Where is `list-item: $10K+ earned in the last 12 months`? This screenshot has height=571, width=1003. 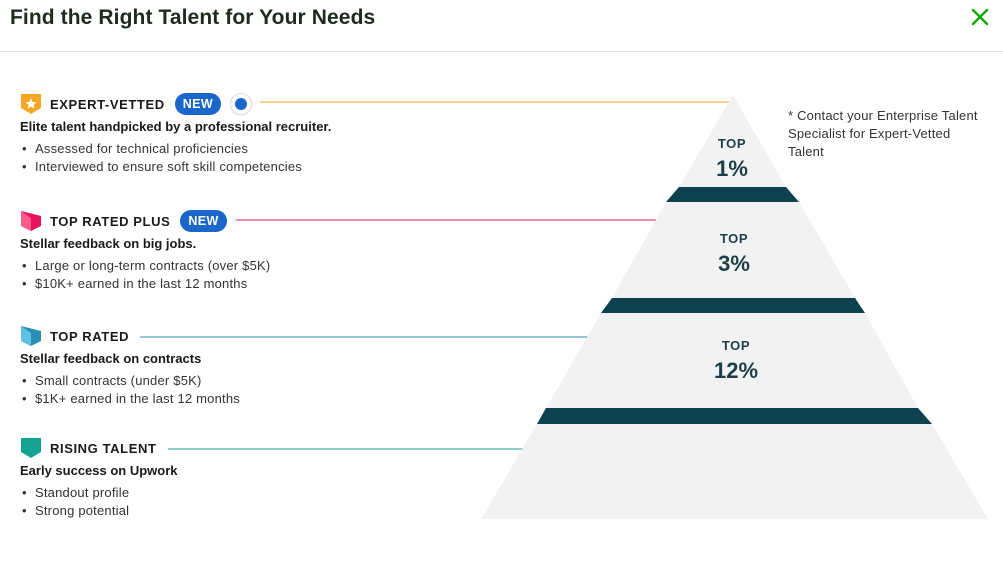
list-item: $10K+ earned in the last 12 months is located at coordinates (250, 284).